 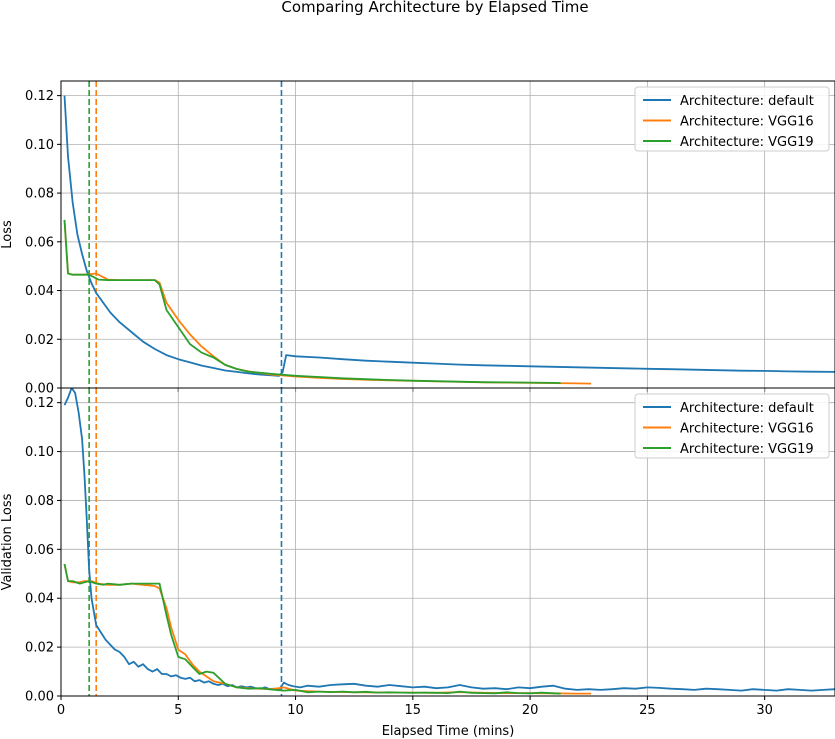 I want to click on x-tick-label: 25, so click(x=647, y=710).